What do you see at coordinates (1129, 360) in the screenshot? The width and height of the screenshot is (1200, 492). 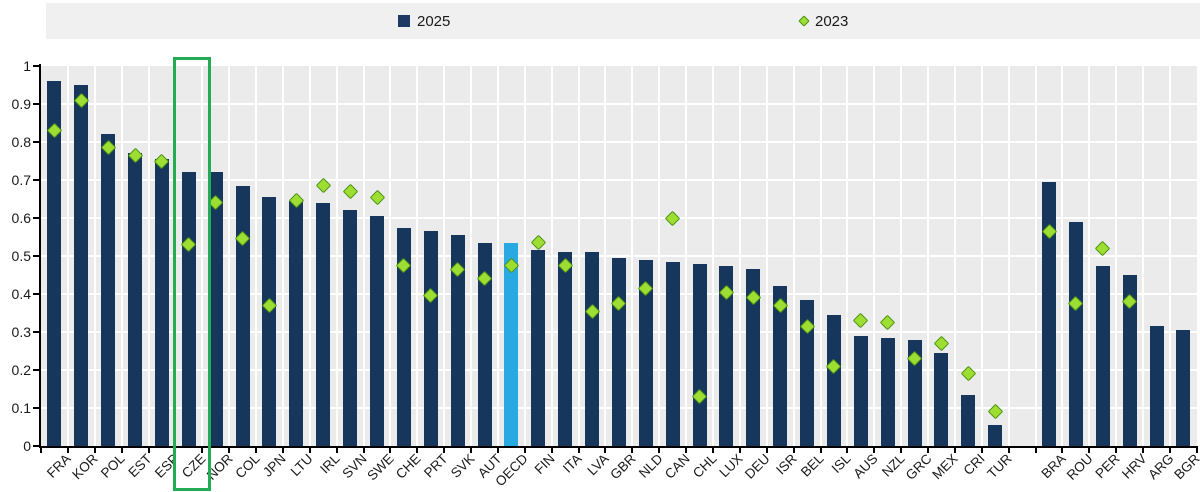 I see `bar-HRV` at bounding box center [1129, 360].